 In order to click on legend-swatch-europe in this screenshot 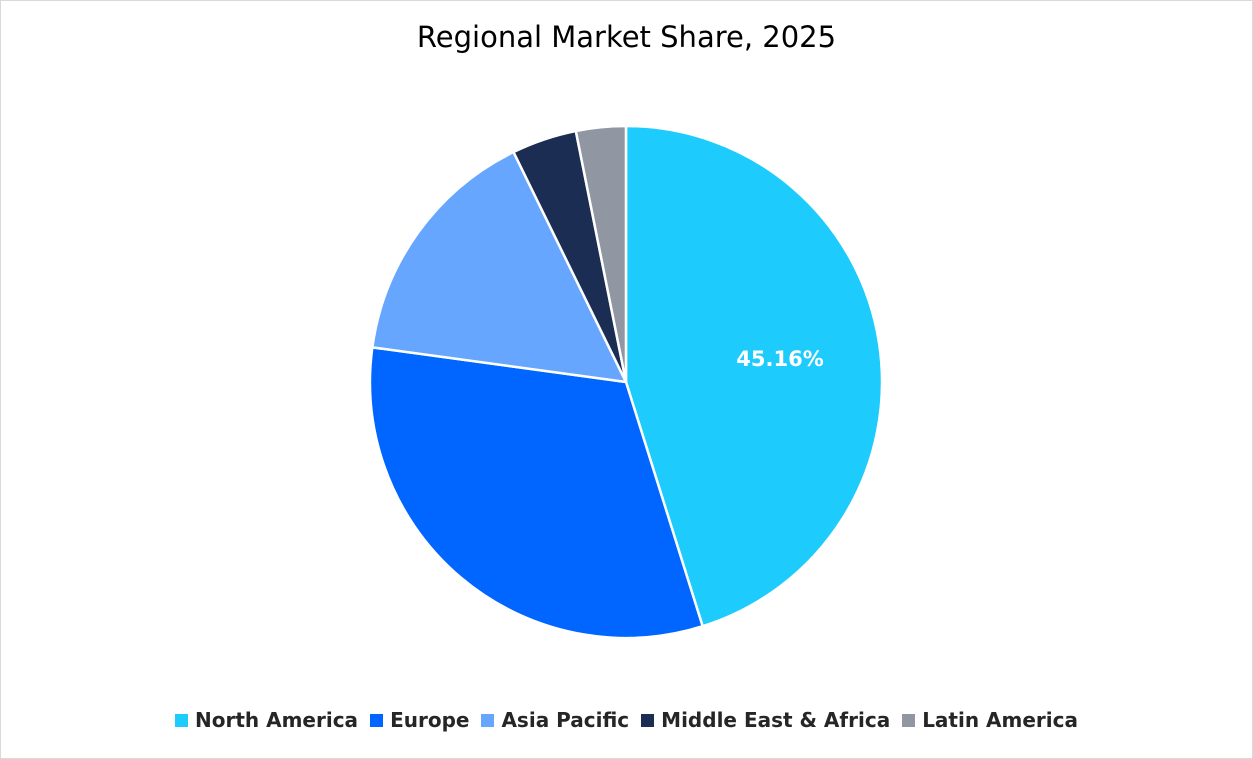, I will do `click(377, 720)`.